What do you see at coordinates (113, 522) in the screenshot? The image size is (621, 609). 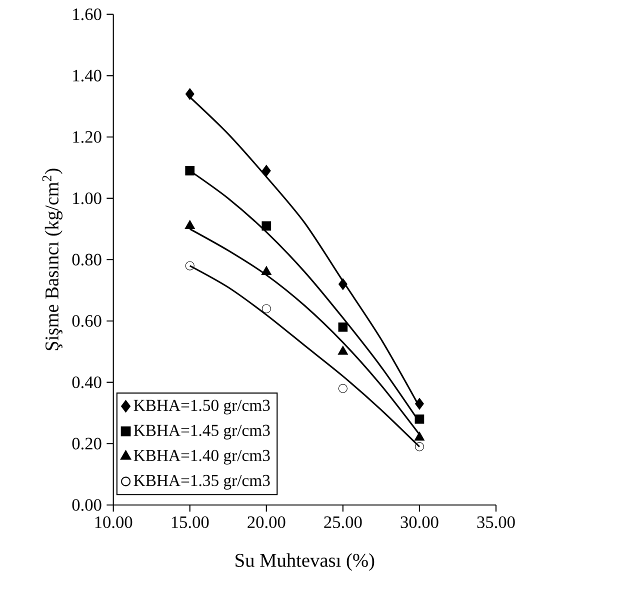 I see `x-tick-label: 10.00` at bounding box center [113, 522].